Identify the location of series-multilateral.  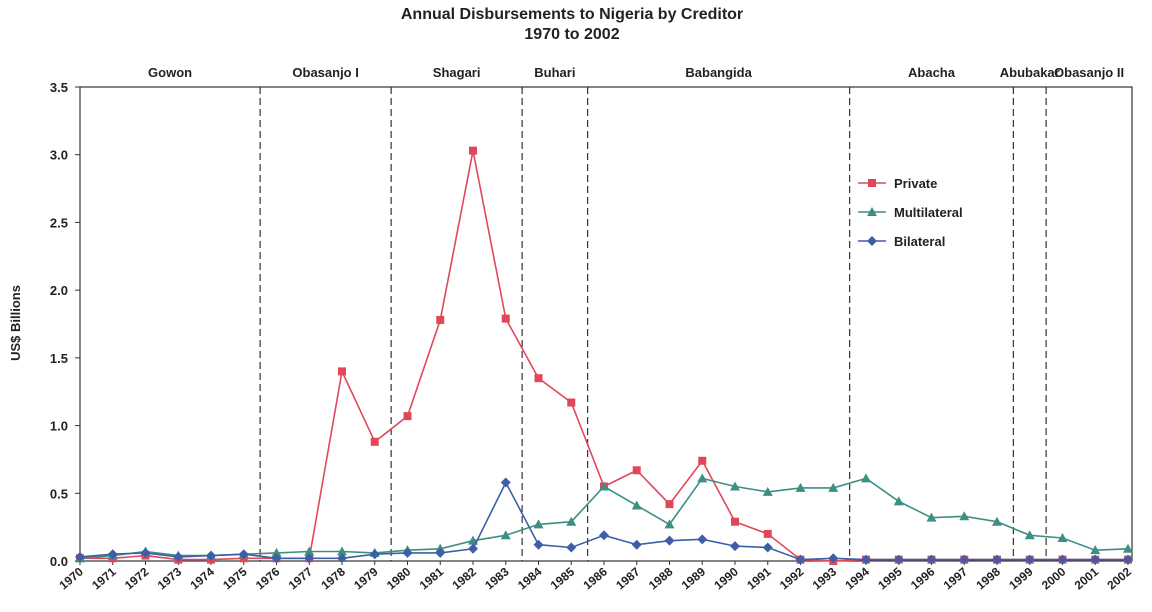
(604, 518).